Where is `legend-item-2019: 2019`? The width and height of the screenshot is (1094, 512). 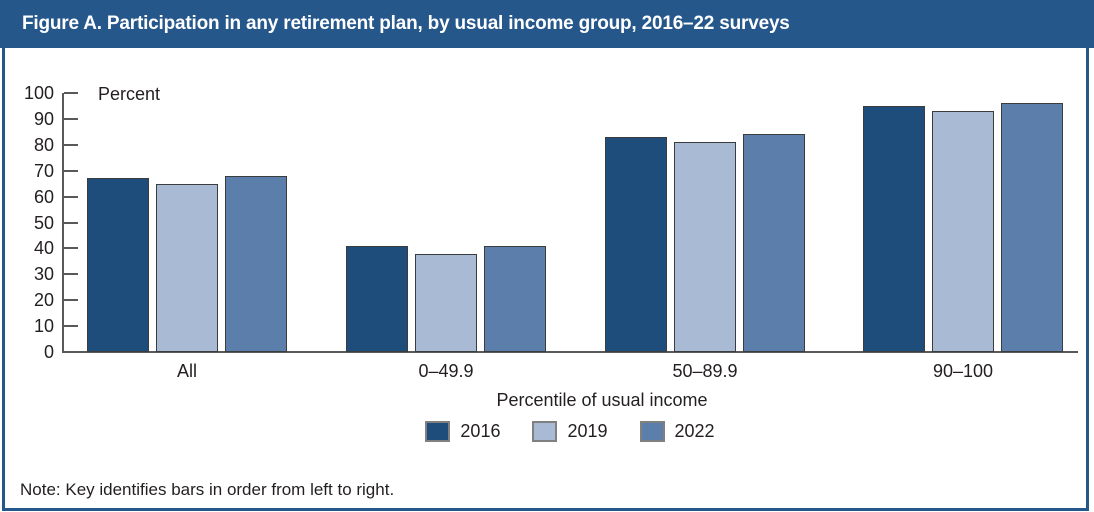
legend-item-2019: 2019 is located at coordinates (570, 431).